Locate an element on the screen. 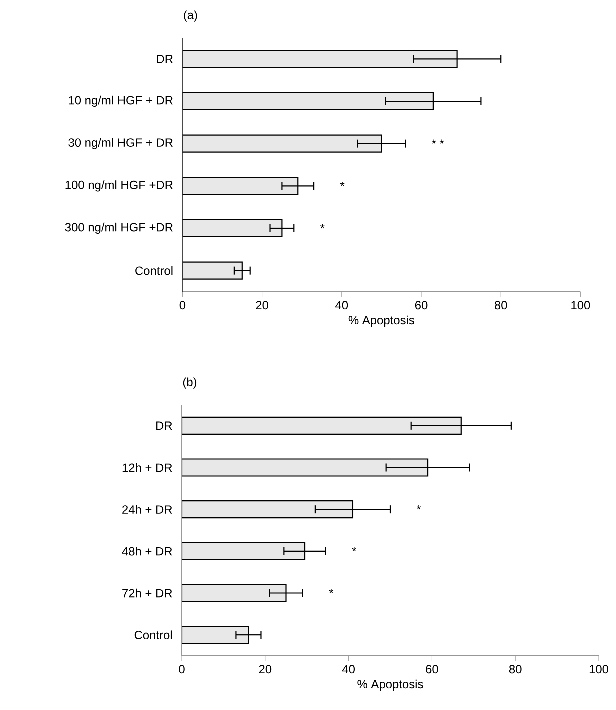  annotation: * * is located at coordinates (438, 142).